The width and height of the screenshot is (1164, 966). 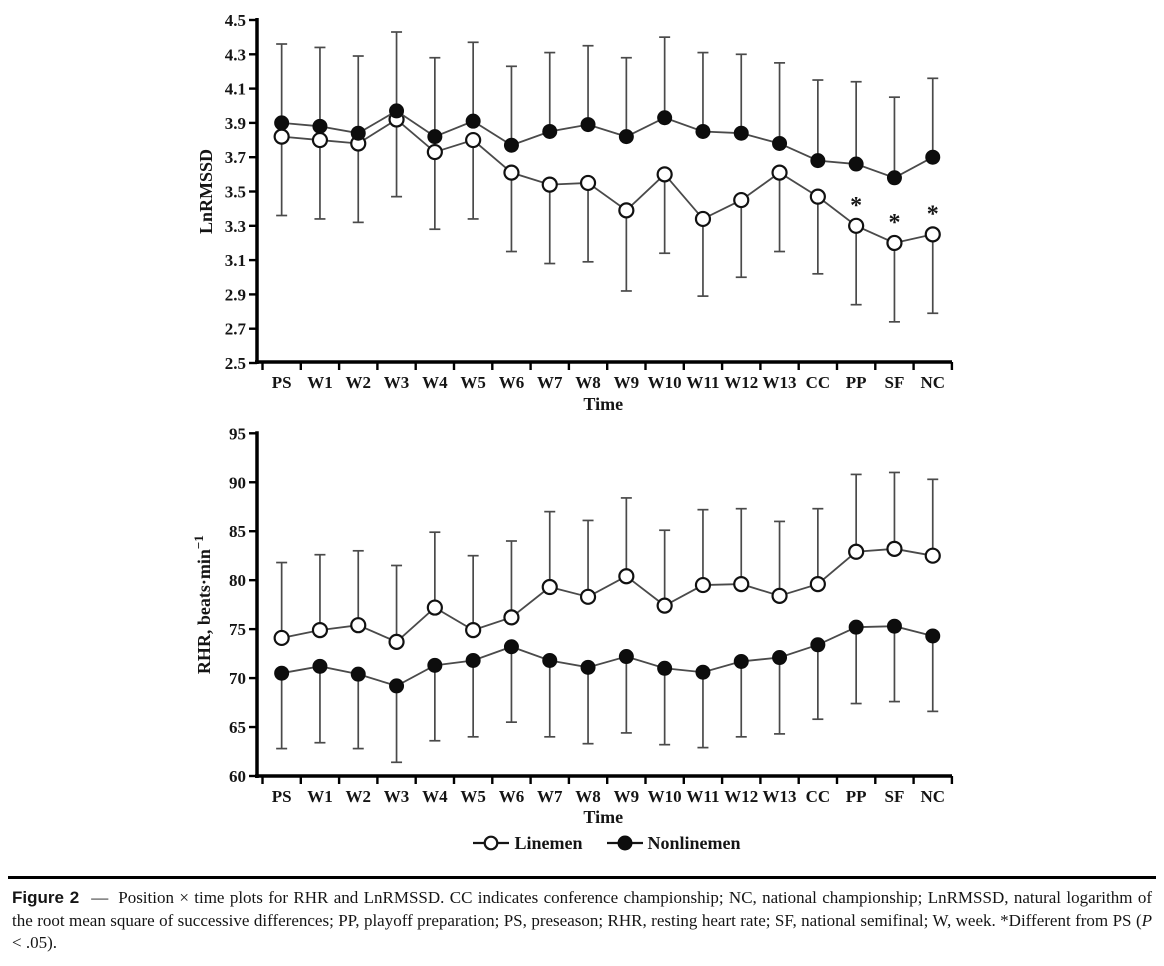 What do you see at coordinates (856, 382) in the screenshot?
I see `lnrmssd-xtick-label: PP` at bounding box center [856, 382].